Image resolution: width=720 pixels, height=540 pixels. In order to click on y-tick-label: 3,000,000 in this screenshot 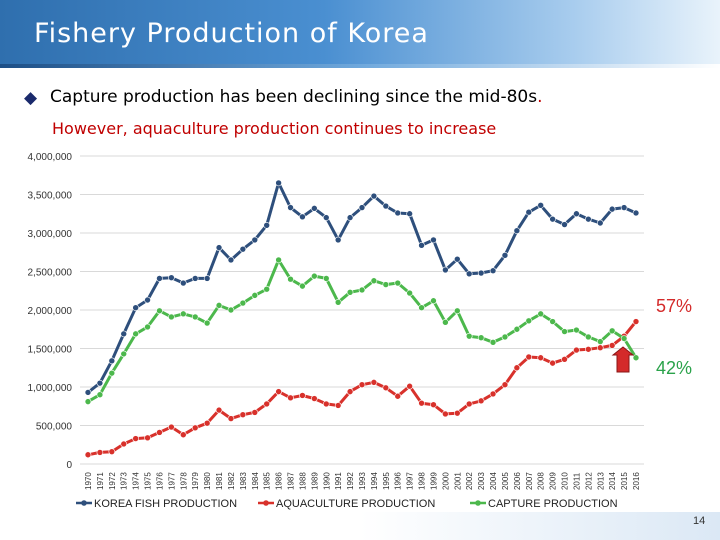, I will do `click(50, 234)`.